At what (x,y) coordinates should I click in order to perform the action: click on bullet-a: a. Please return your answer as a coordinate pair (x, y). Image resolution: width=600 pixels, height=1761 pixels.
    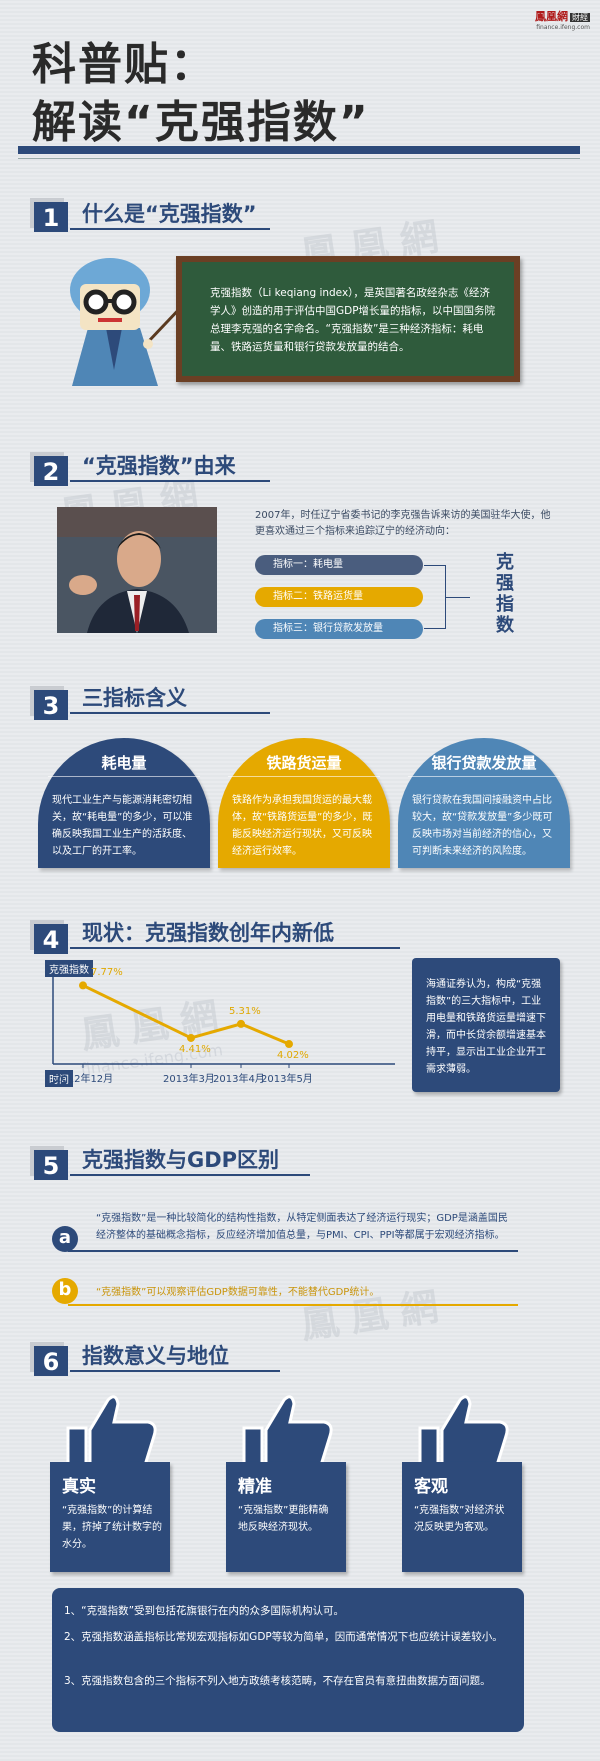
    Looking at the image, I should click on (65, 1239).